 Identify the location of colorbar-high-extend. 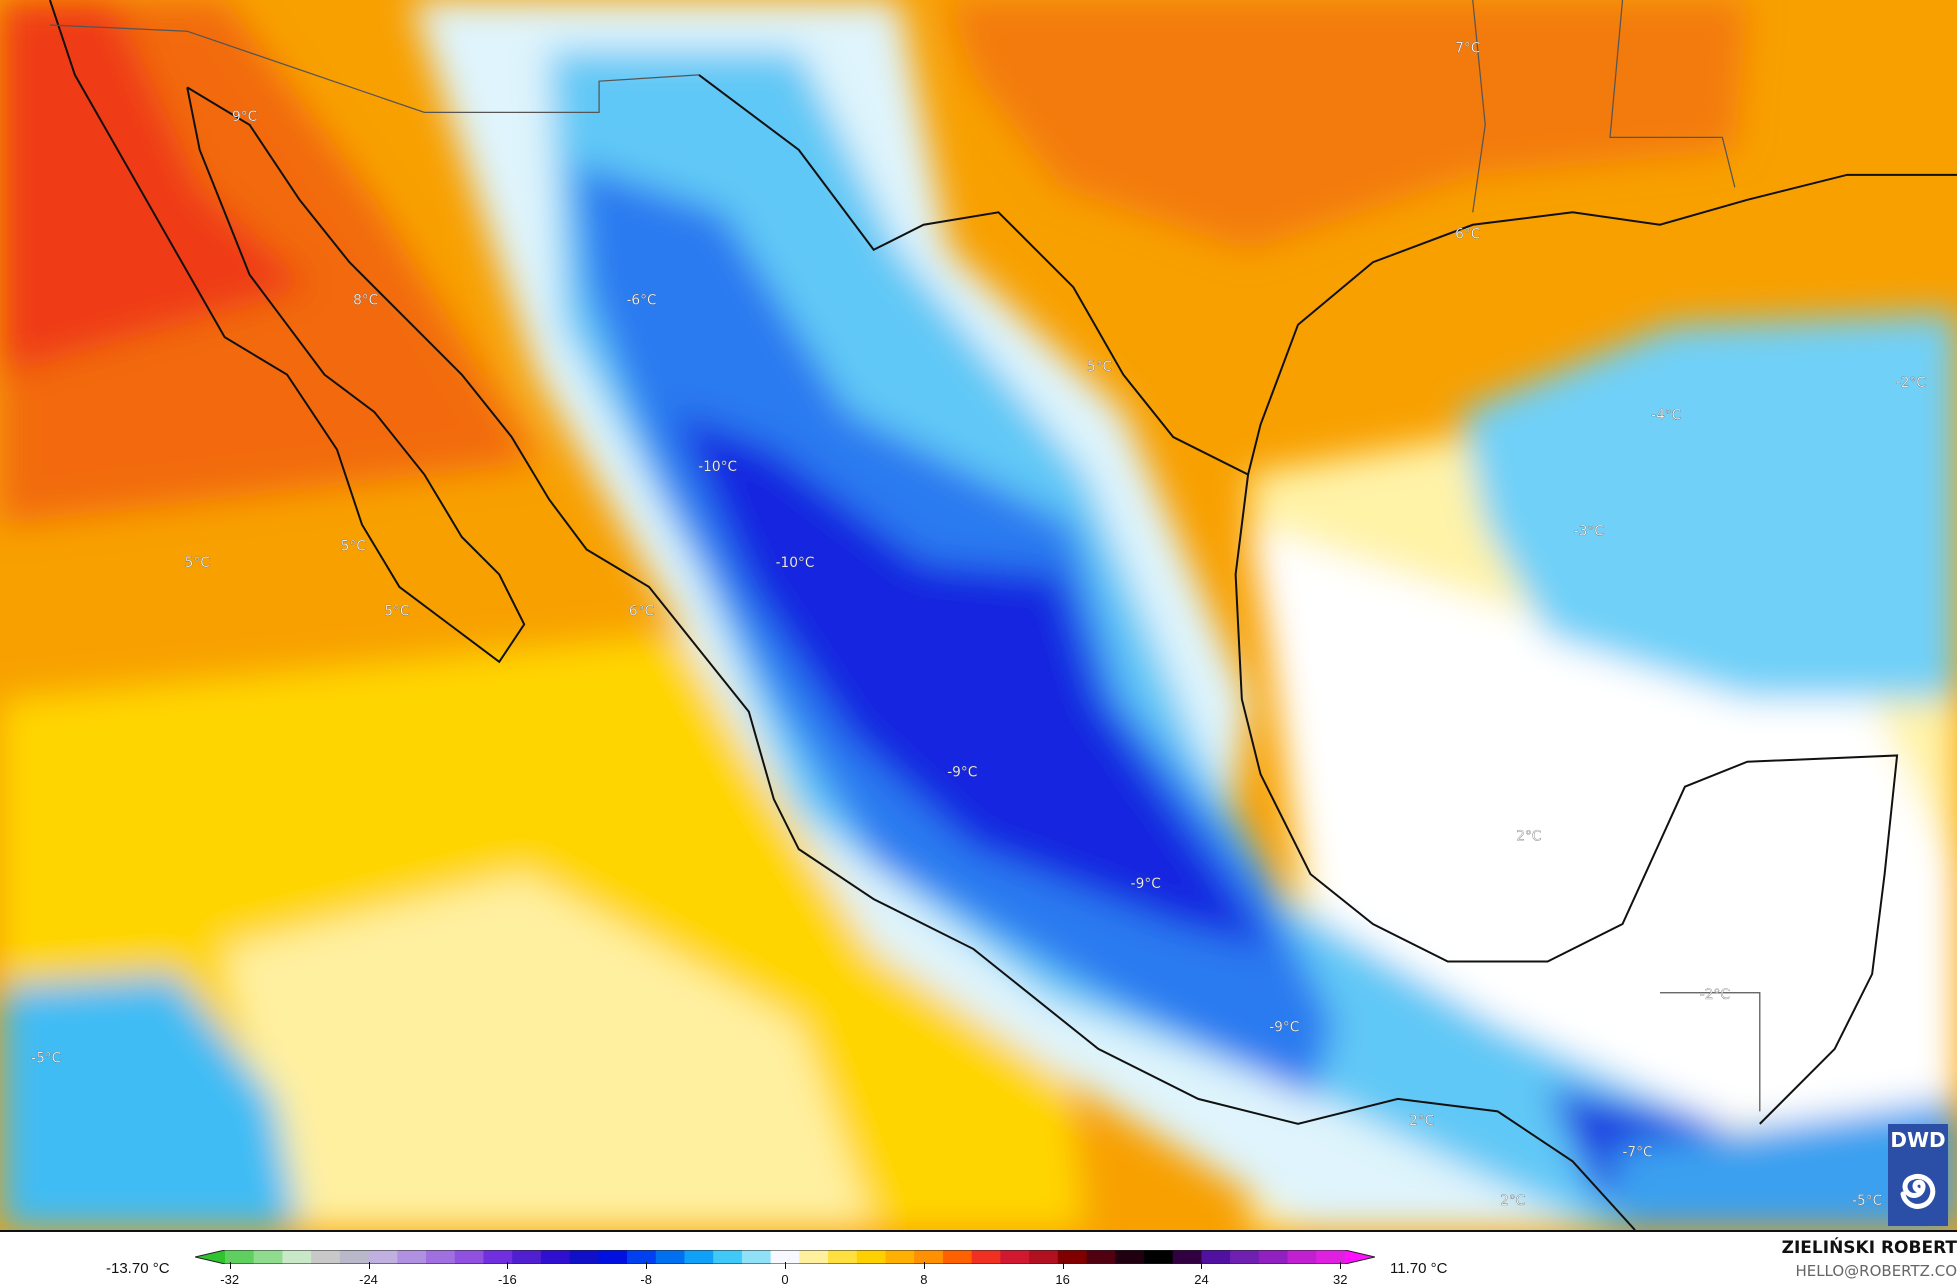
(1360, 1257).